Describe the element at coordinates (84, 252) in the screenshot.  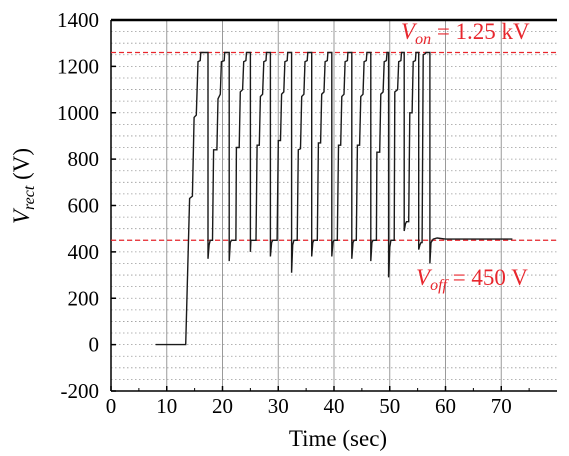
I see `y-tick-label: 400` at that location.